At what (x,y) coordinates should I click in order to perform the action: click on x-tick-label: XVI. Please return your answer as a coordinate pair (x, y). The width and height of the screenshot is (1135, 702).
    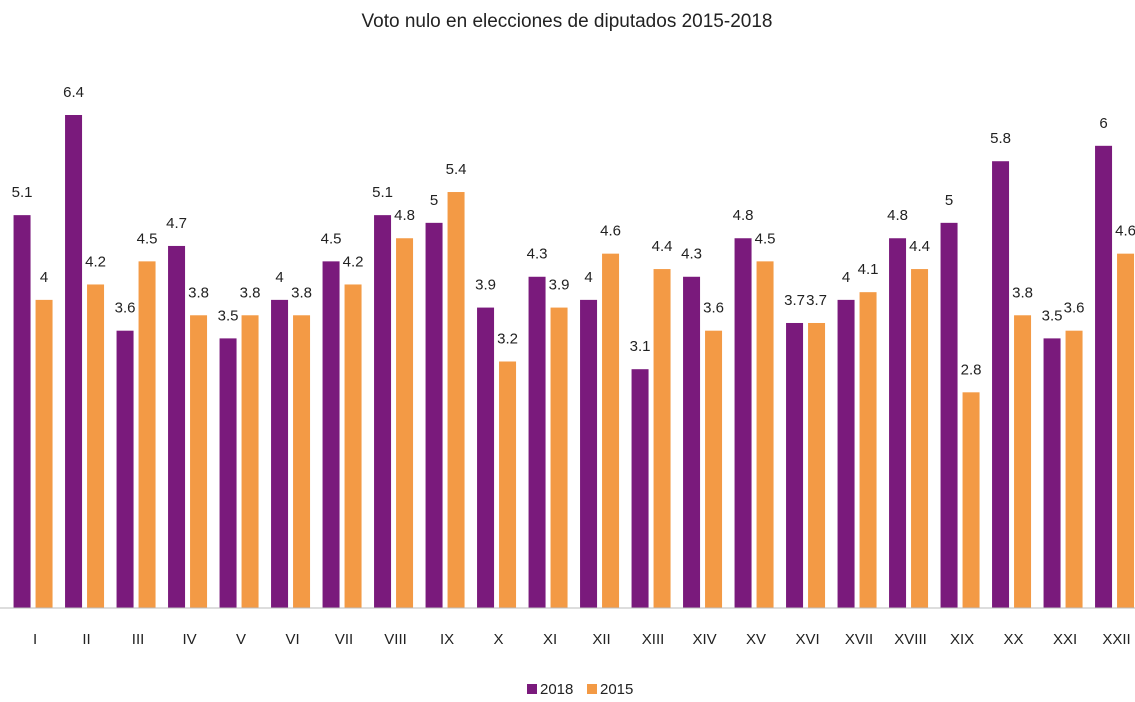
    Looking at the image, I should click on (807, 639).